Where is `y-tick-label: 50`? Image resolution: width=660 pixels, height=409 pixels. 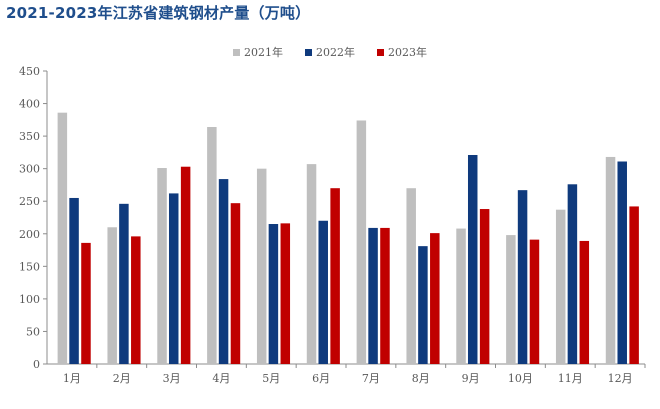 y-tick-label: 50 is located at coordinates (33, 331).